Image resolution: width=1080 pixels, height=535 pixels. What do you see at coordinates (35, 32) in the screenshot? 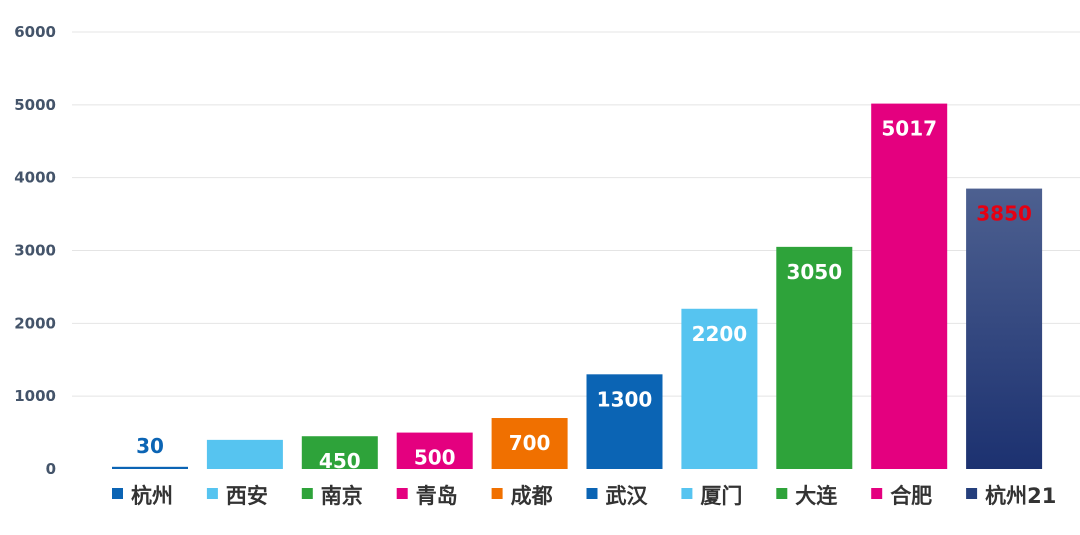
I see `y-tick-label: 6000` at bounding box center [35, 32].